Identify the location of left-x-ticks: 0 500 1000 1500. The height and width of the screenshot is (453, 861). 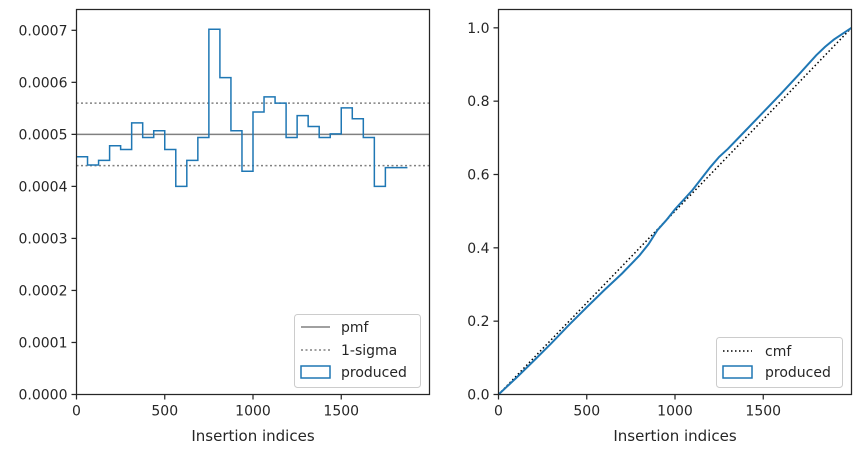
(215, 407).